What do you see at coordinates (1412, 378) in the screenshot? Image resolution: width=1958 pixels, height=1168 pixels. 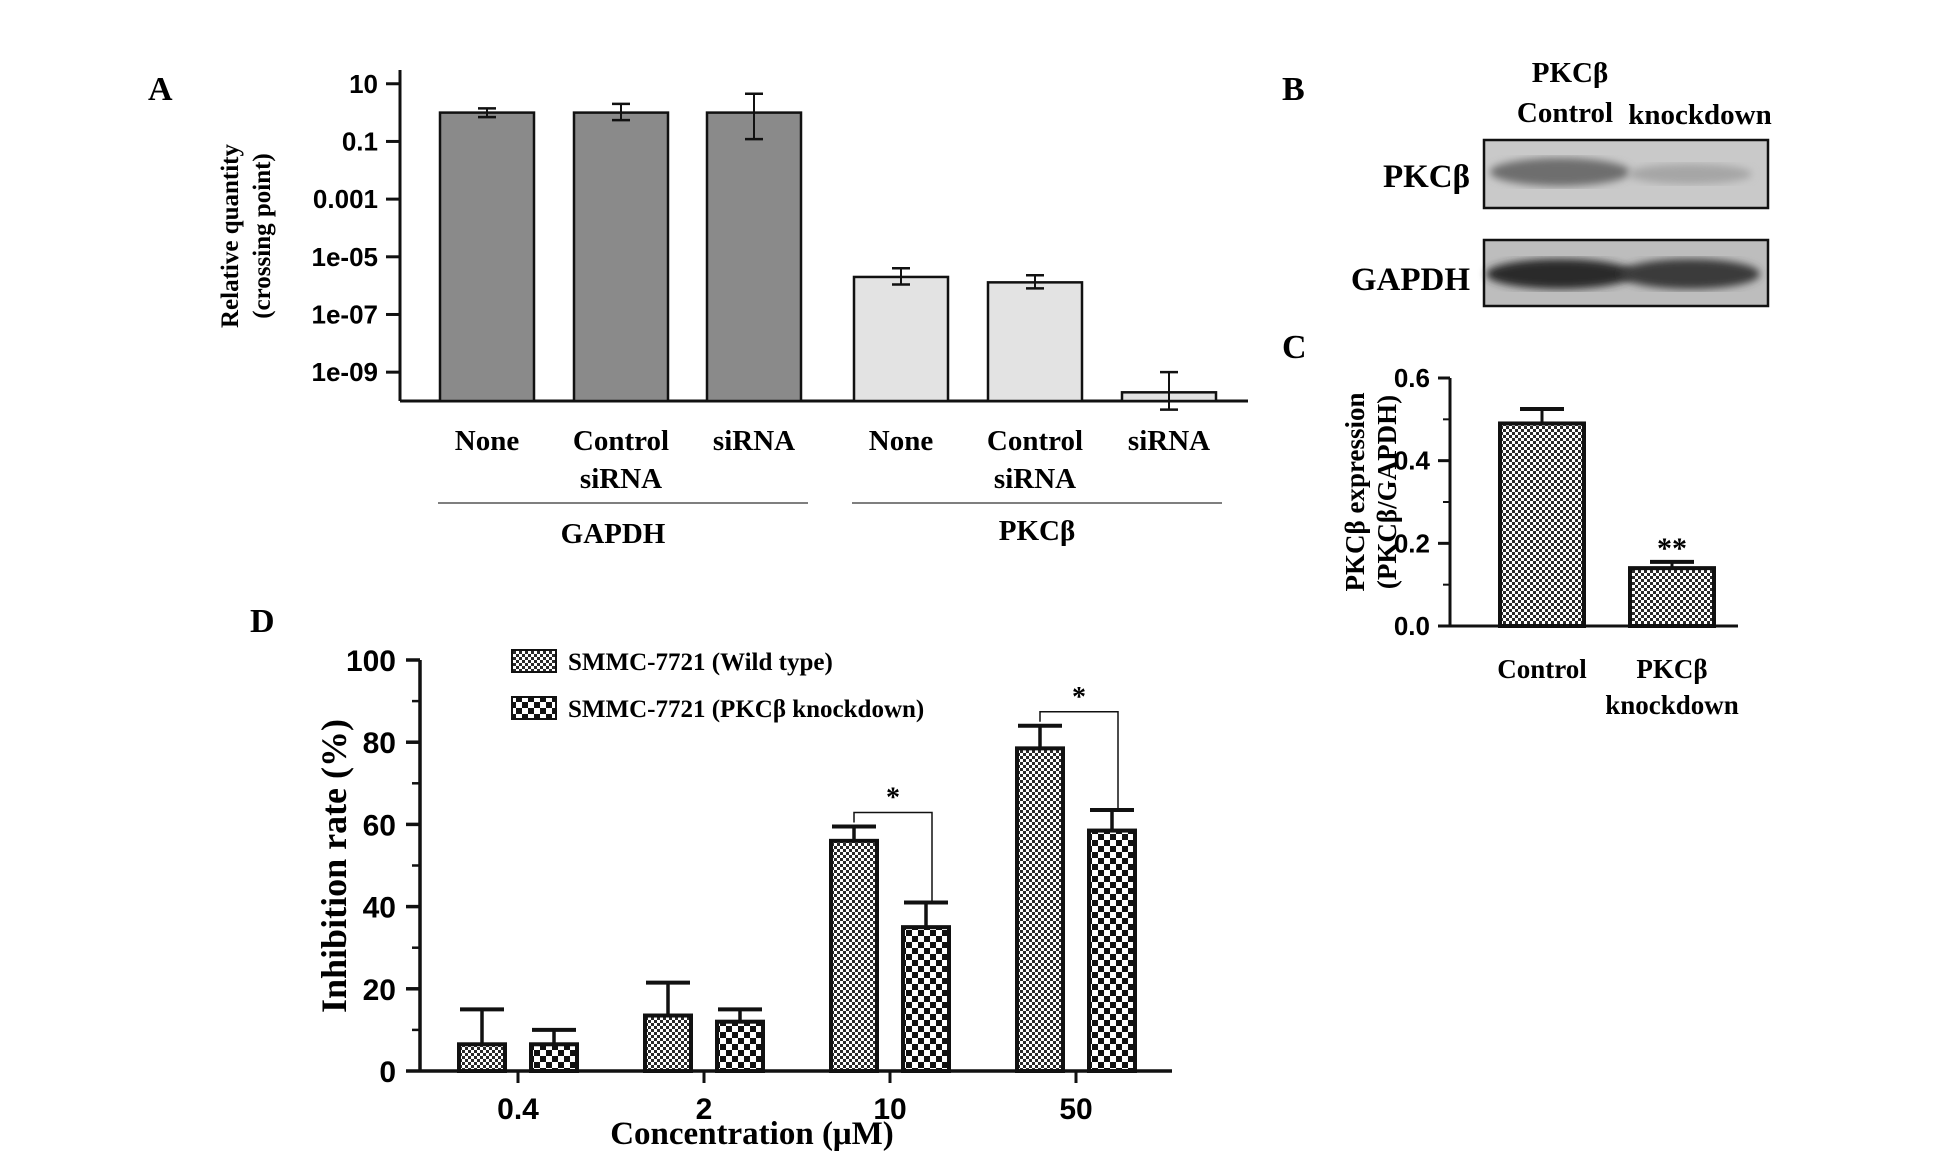 I see `panel-c-y-tick-label: 0.6` at bounding box center [1412, 378].